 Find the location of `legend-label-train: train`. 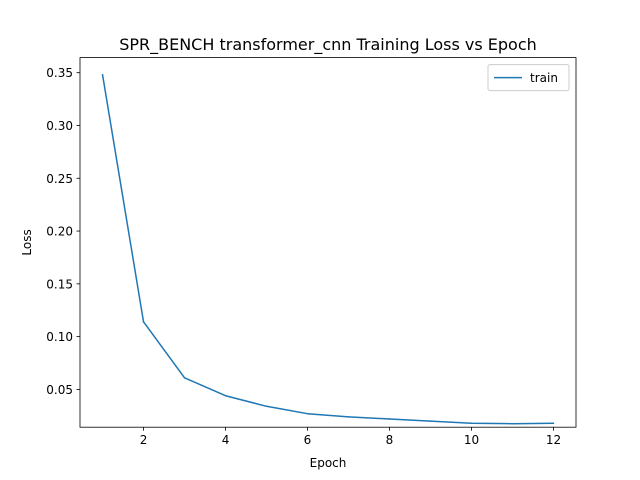

legend-label-train: train is located at coordinates (544, 78).